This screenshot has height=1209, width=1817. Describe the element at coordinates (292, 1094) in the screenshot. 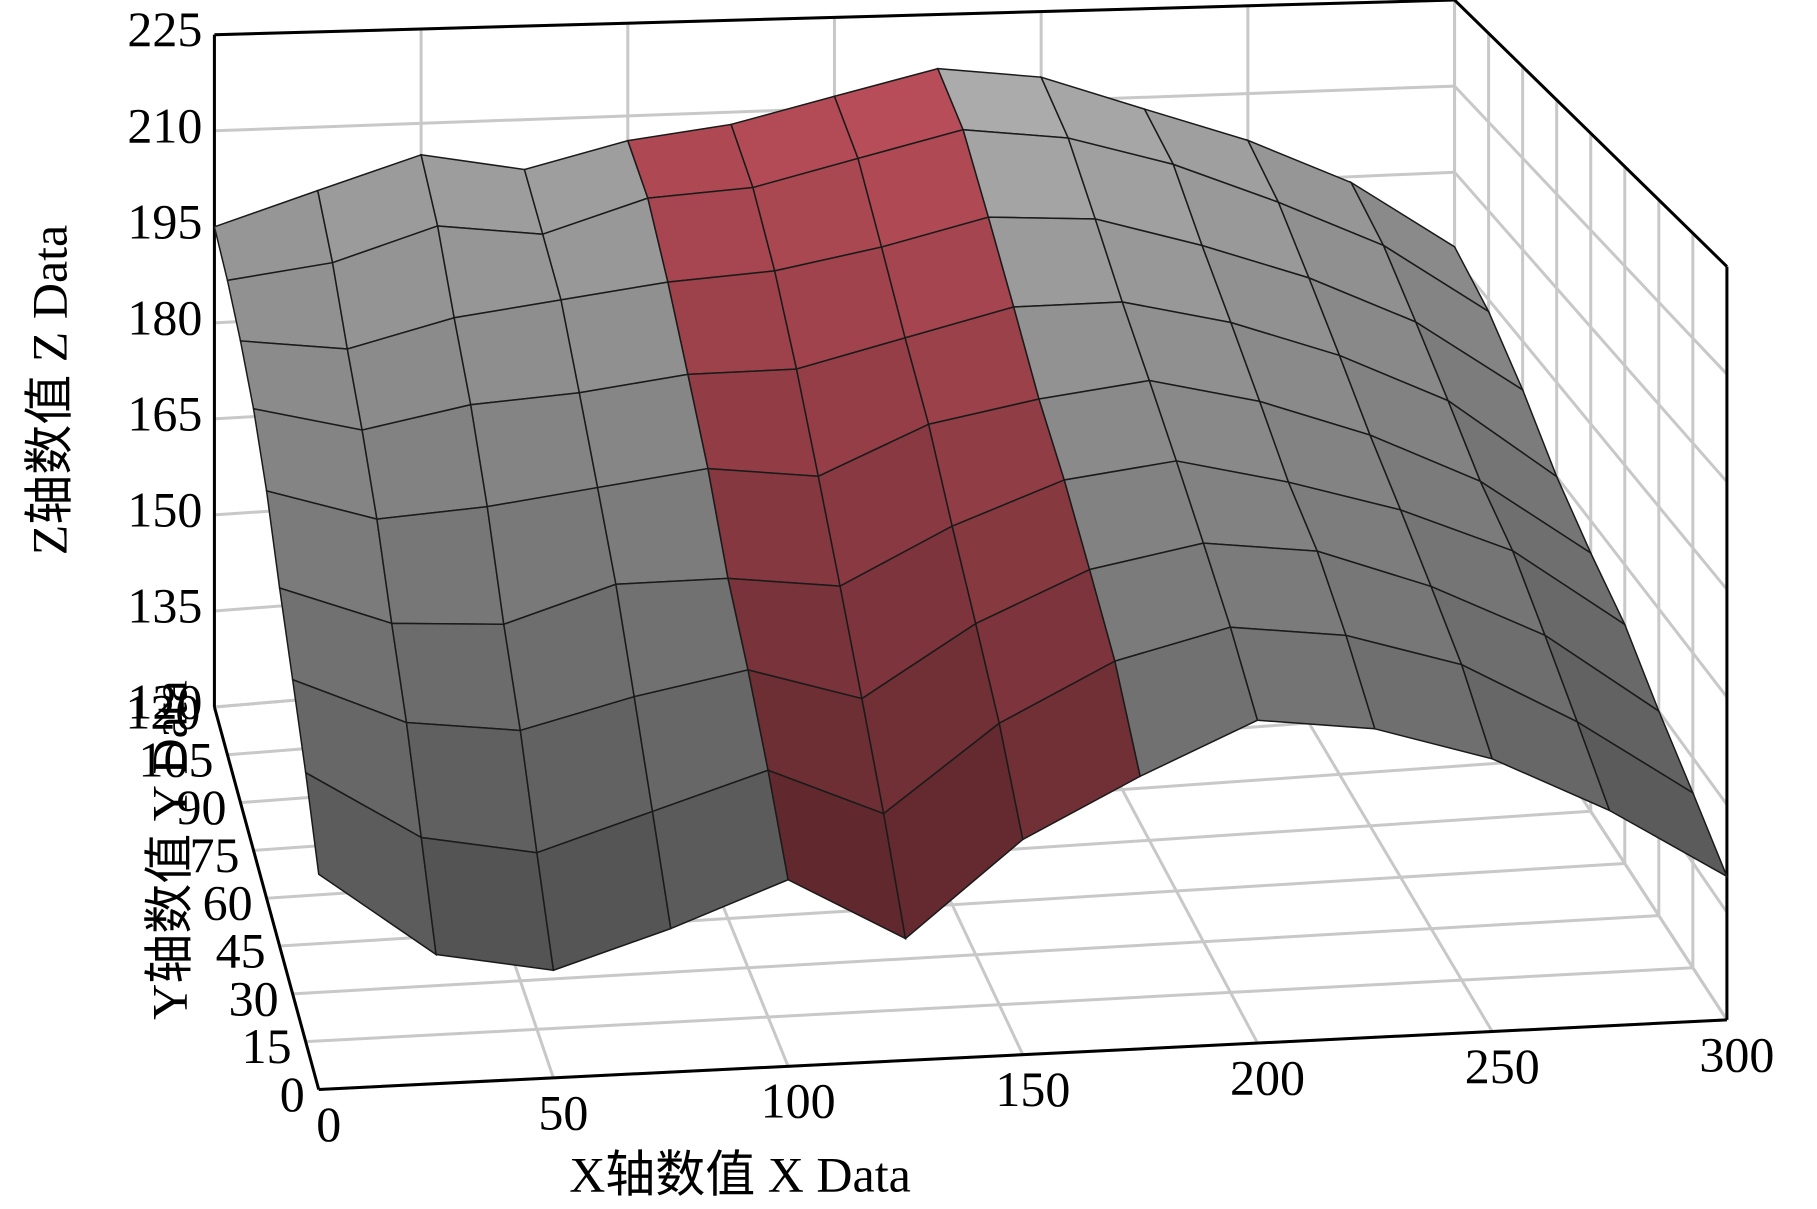

I see `y-tick-label: 0` at that location.